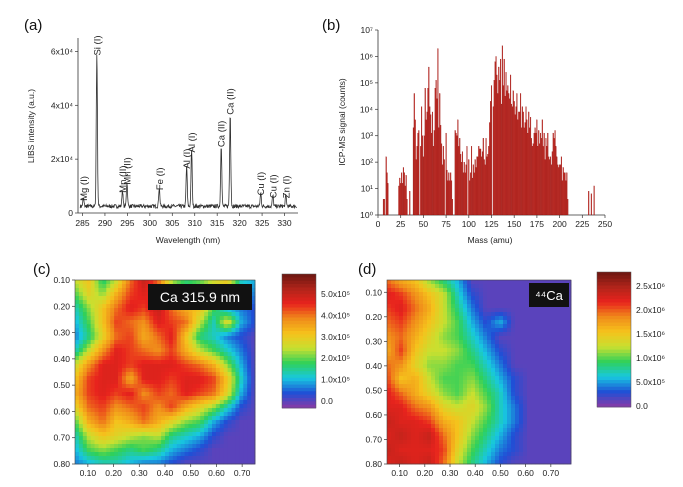 This screenshot has width=683, height=487. Describe the element at coordinates (188, 132) in the screenshot. I see `libs-spectrum-line` at that location.